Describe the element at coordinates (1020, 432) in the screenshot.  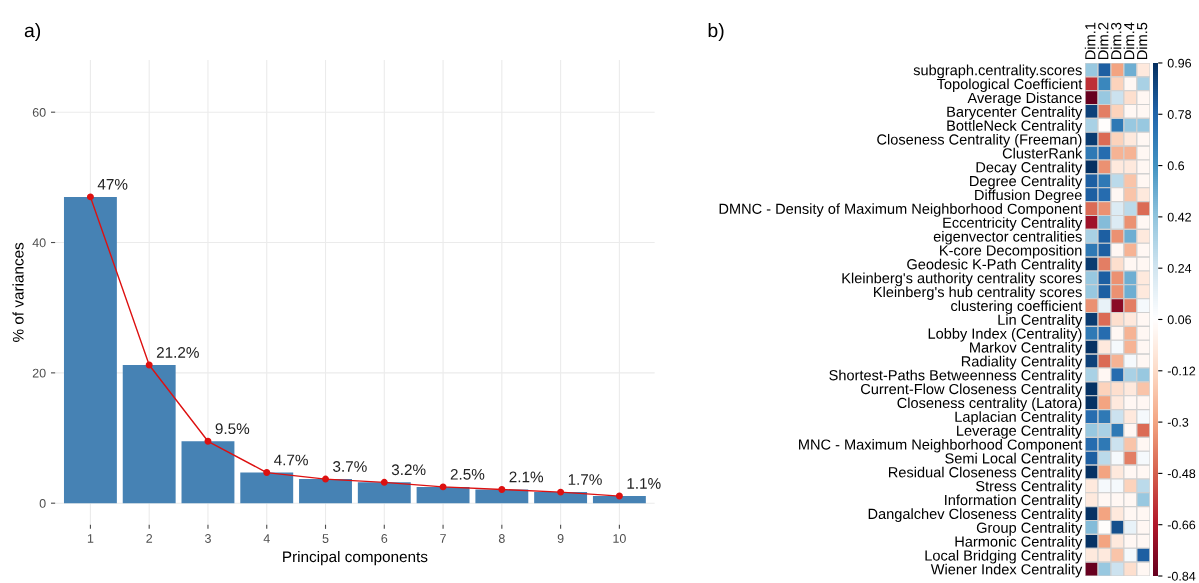
I see `y-tick-label: Leverage Centrality` at that location.